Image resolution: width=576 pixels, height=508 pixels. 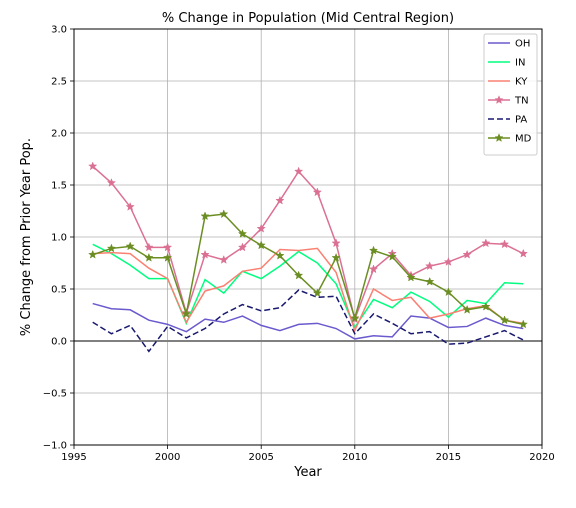 I want to click on legend-item-oh: OH, so click(x=509, y=44).